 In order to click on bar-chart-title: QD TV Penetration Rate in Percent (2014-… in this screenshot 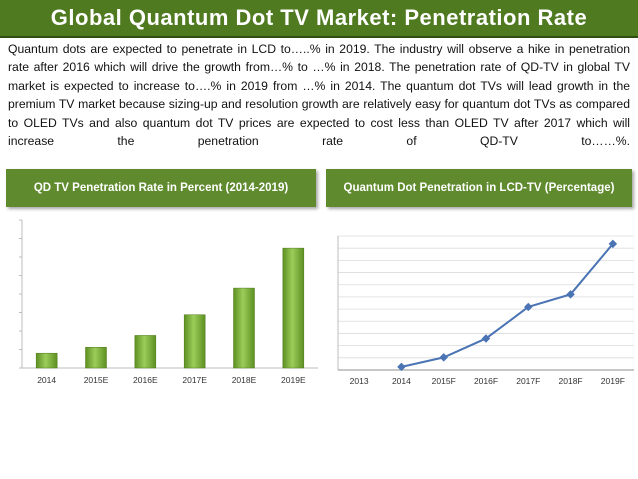, I will do `click(161, 188)`.